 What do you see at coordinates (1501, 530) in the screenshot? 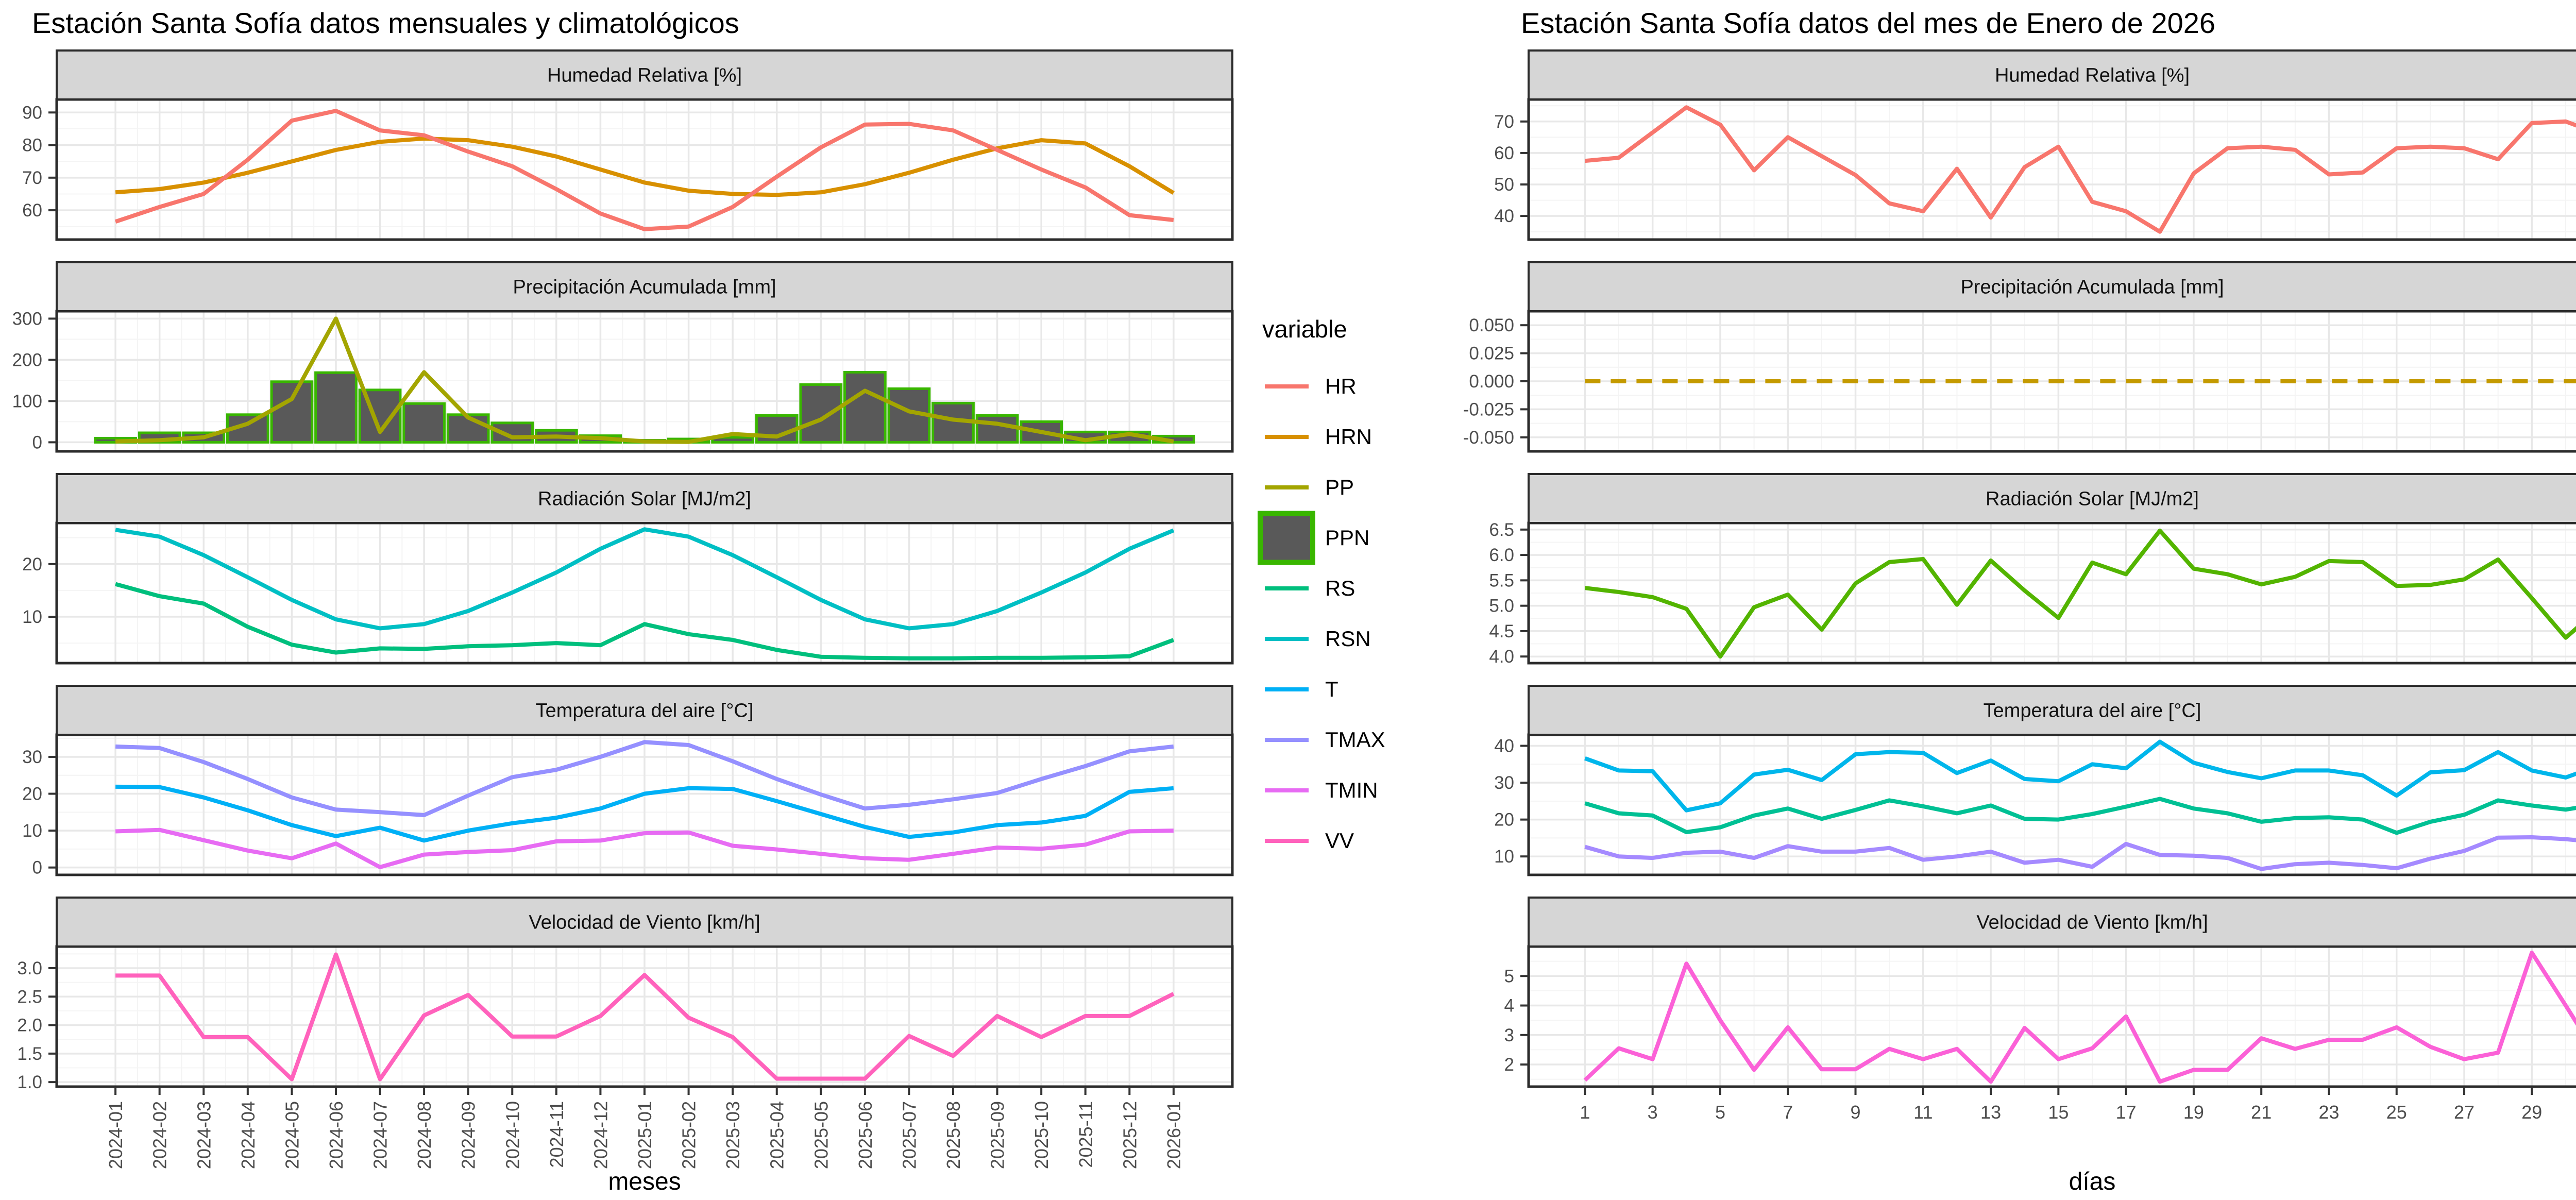
I see `y-tick-label: 6.5` at bounding box center [1501, 530].